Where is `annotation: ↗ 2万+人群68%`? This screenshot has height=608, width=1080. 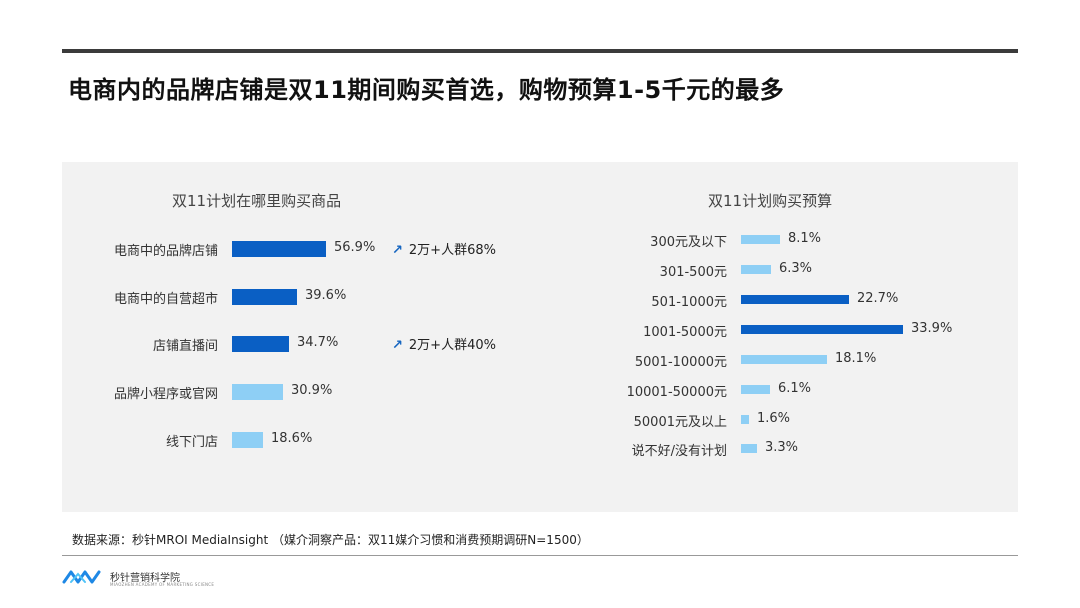
annotation: ↗ 2万+人群68% is located at coordinates (444, 248).